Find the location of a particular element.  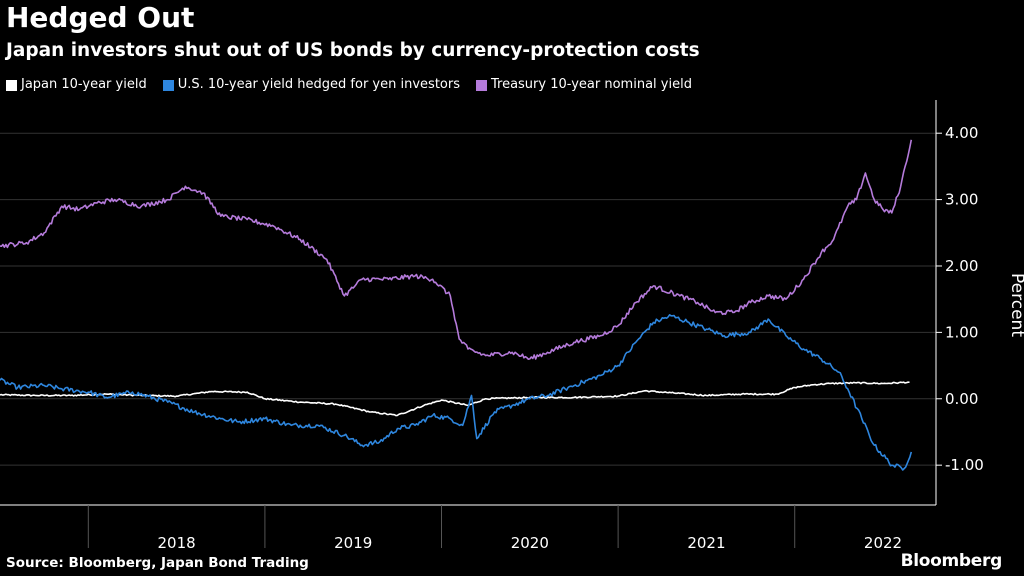

chart-title: Hedged Out is located at coordinates (100, 17).